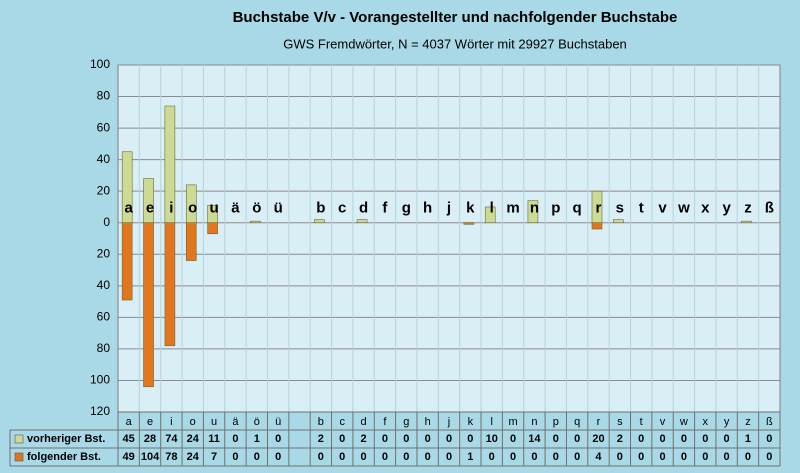 This screenshot has height=473, width=800. Describe the element at coordinates (104, 127) in the screenshot. I see `y-tick-label: 60` at that location.